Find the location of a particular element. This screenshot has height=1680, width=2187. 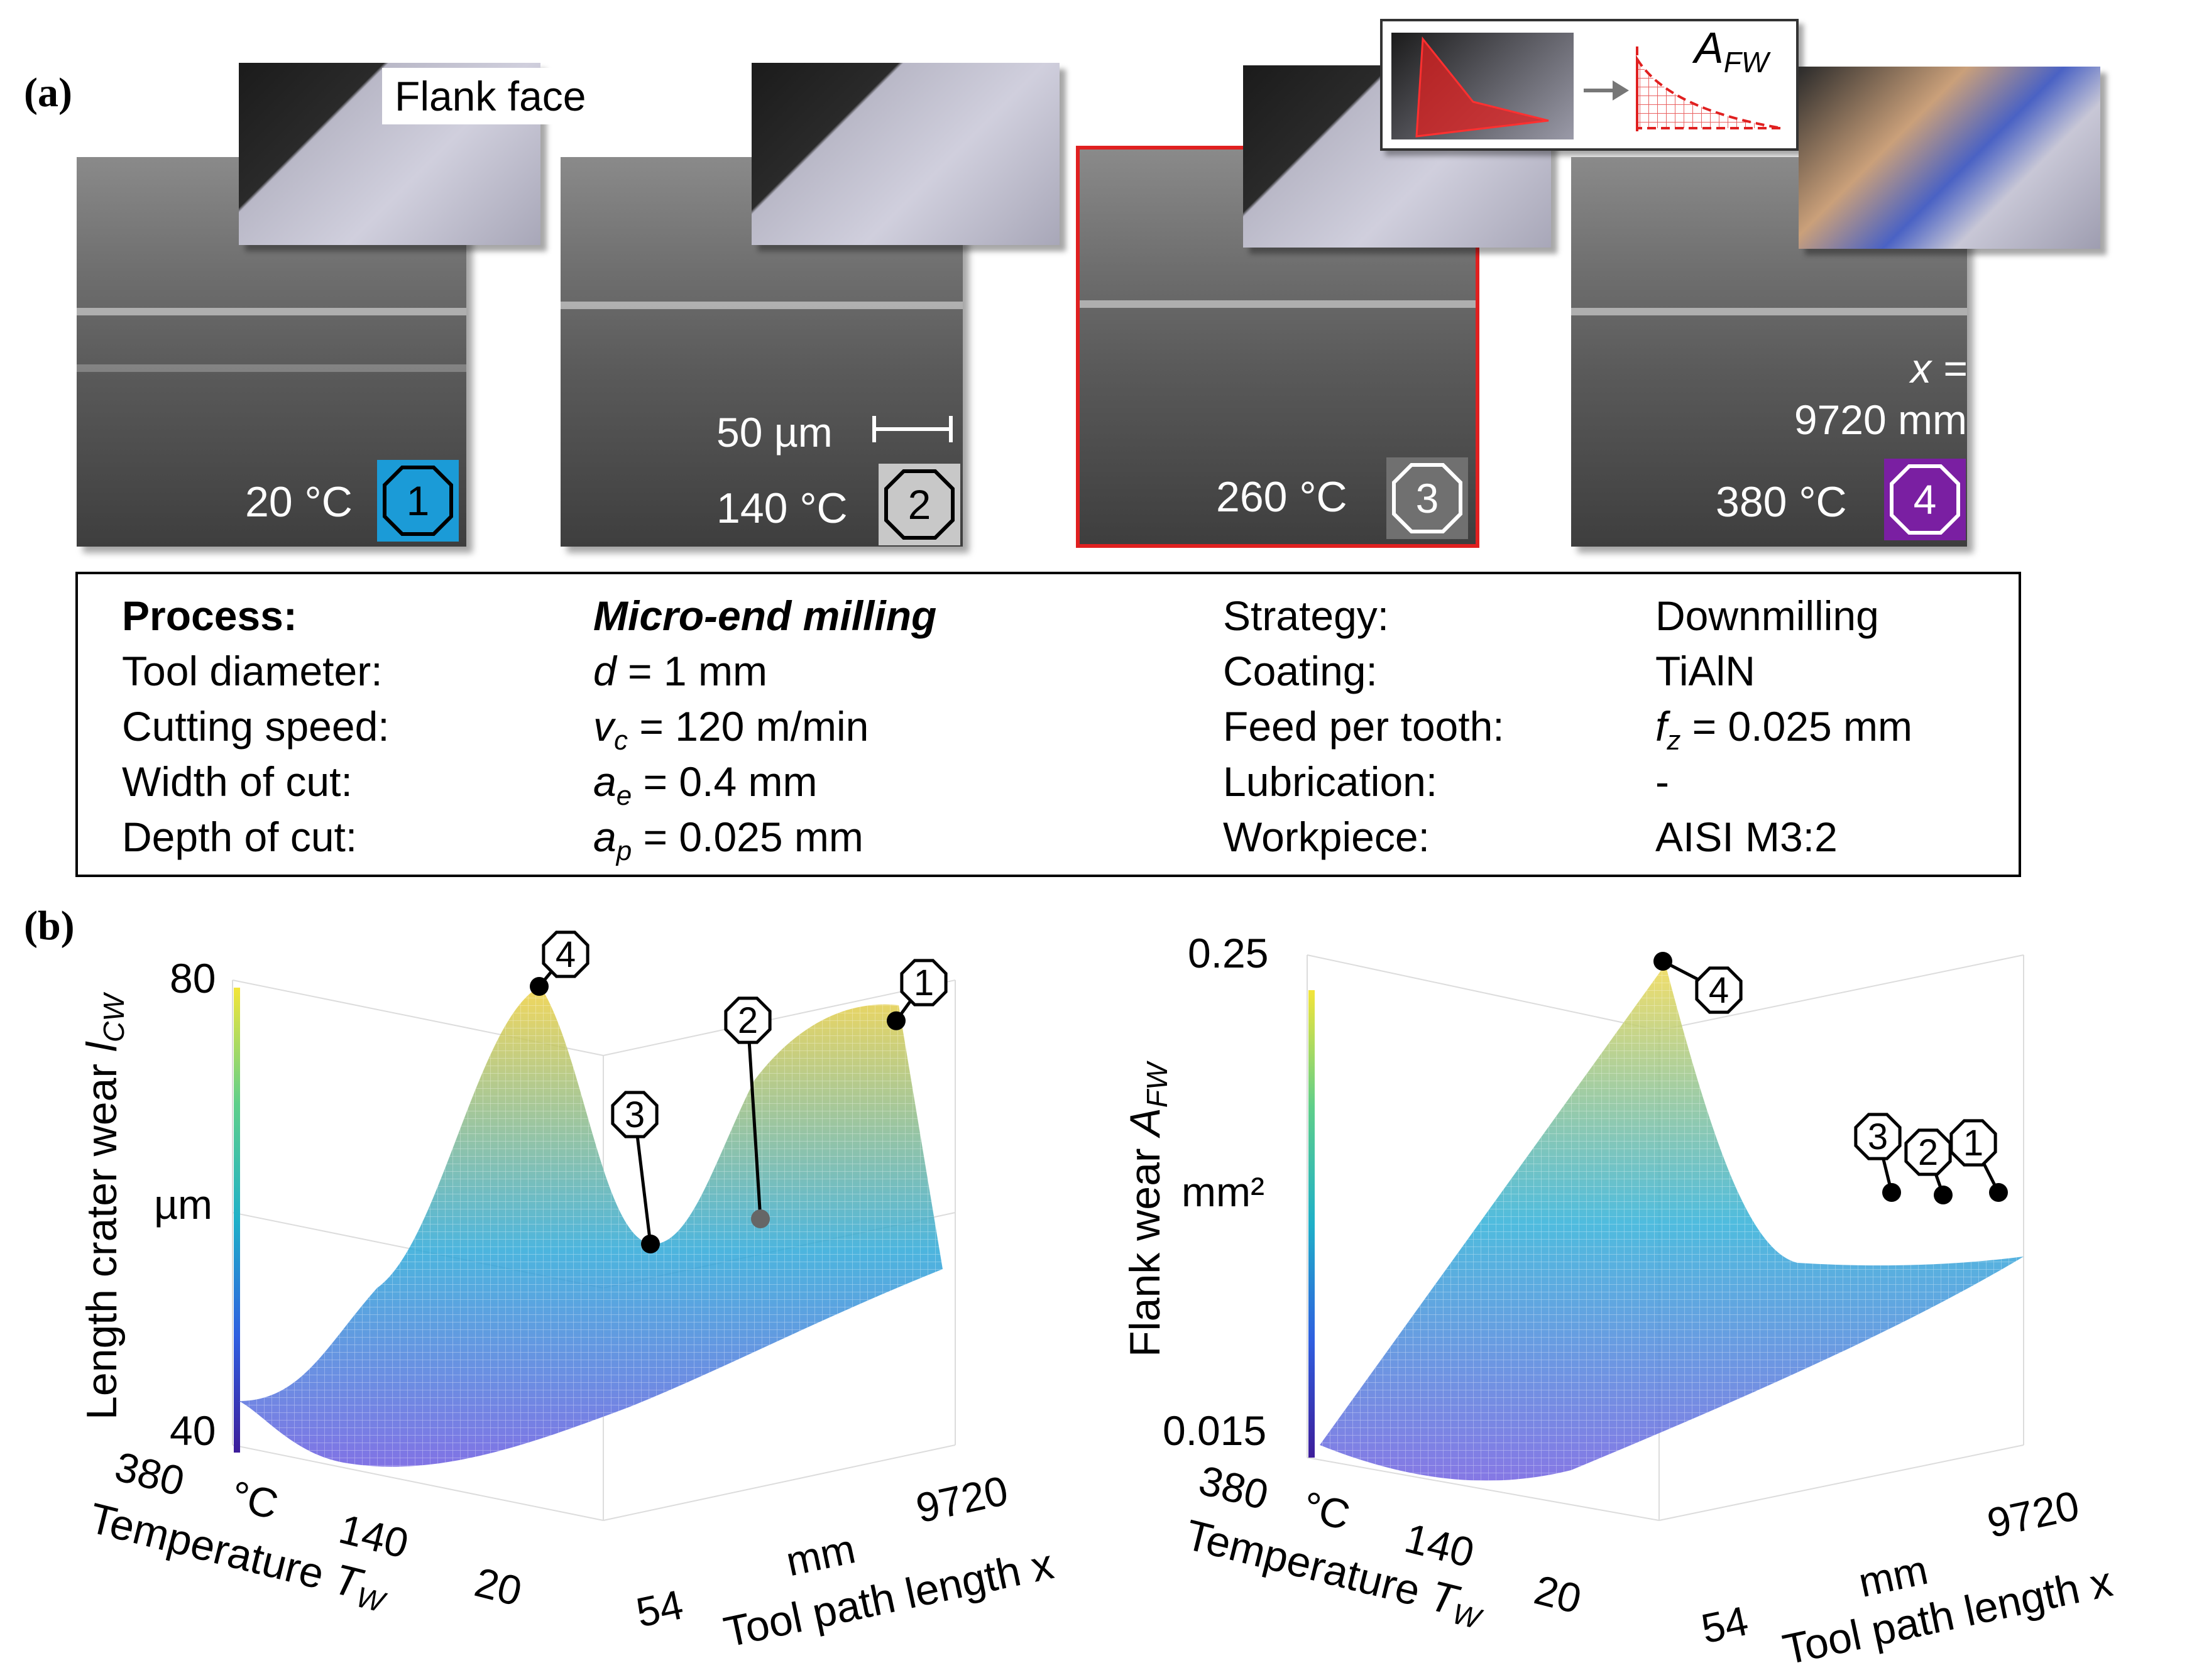

chart1-path-axis: 54 mm 9720 Tool path length x is located at coordinates (845, 1562).